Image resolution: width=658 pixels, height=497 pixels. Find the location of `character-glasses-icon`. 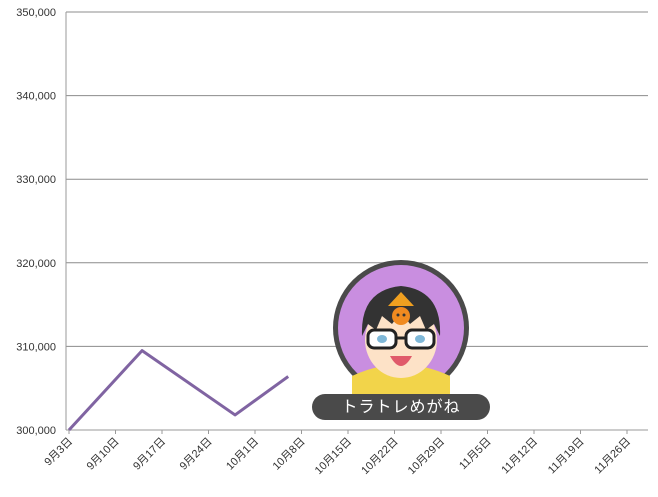

character-glasses-icon is located at coordinates (401, 329).